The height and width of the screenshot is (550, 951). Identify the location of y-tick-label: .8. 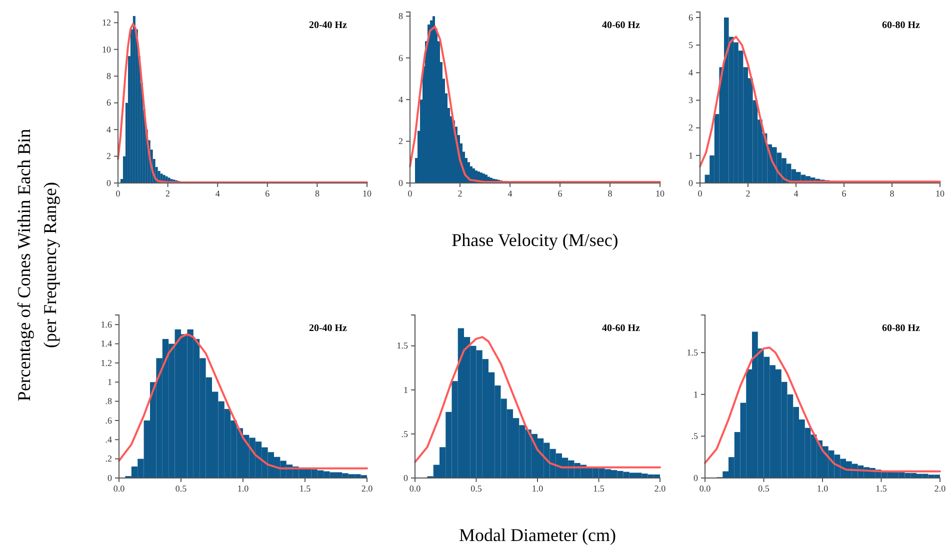
(108, 401).